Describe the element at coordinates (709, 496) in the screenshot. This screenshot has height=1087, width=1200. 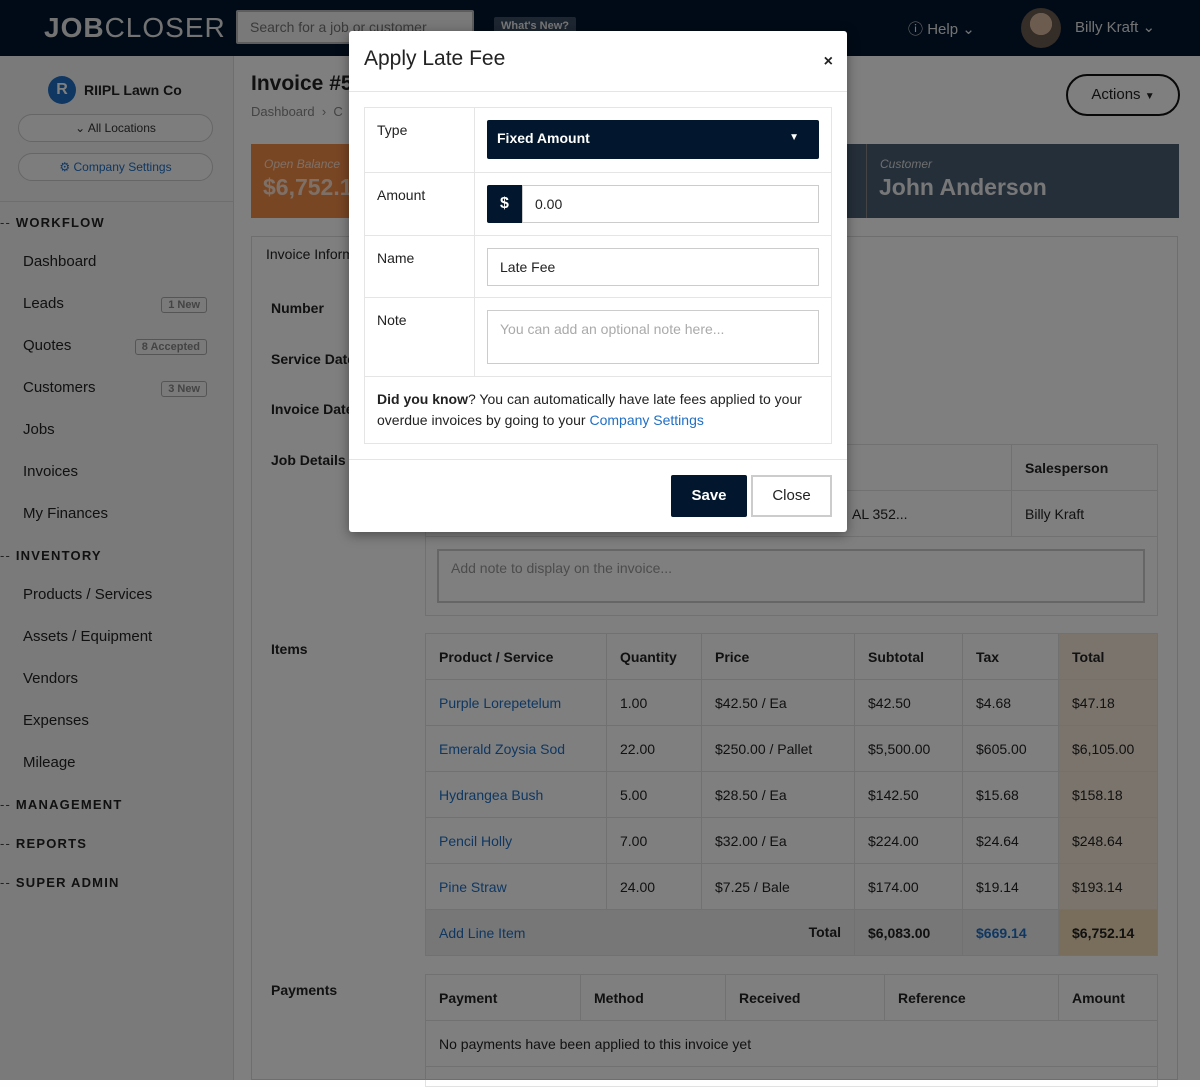
I see `save-button: Save` at that location.